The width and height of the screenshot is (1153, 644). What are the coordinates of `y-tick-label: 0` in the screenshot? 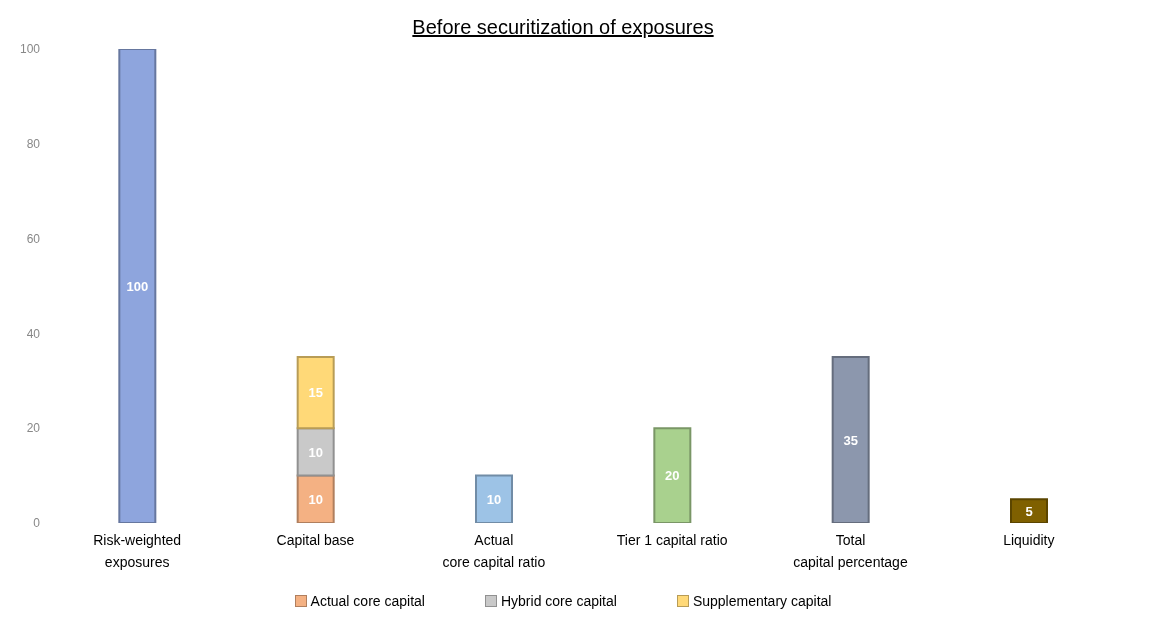 It's located at (37, 523).